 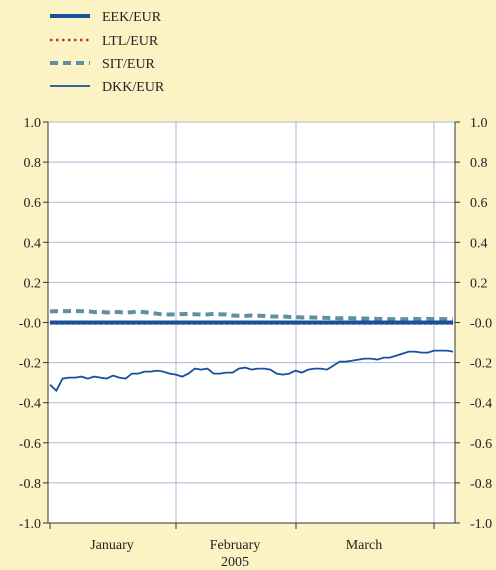 I want to click on y-tick-label-left: 0.2, so click(x=33, y=283).